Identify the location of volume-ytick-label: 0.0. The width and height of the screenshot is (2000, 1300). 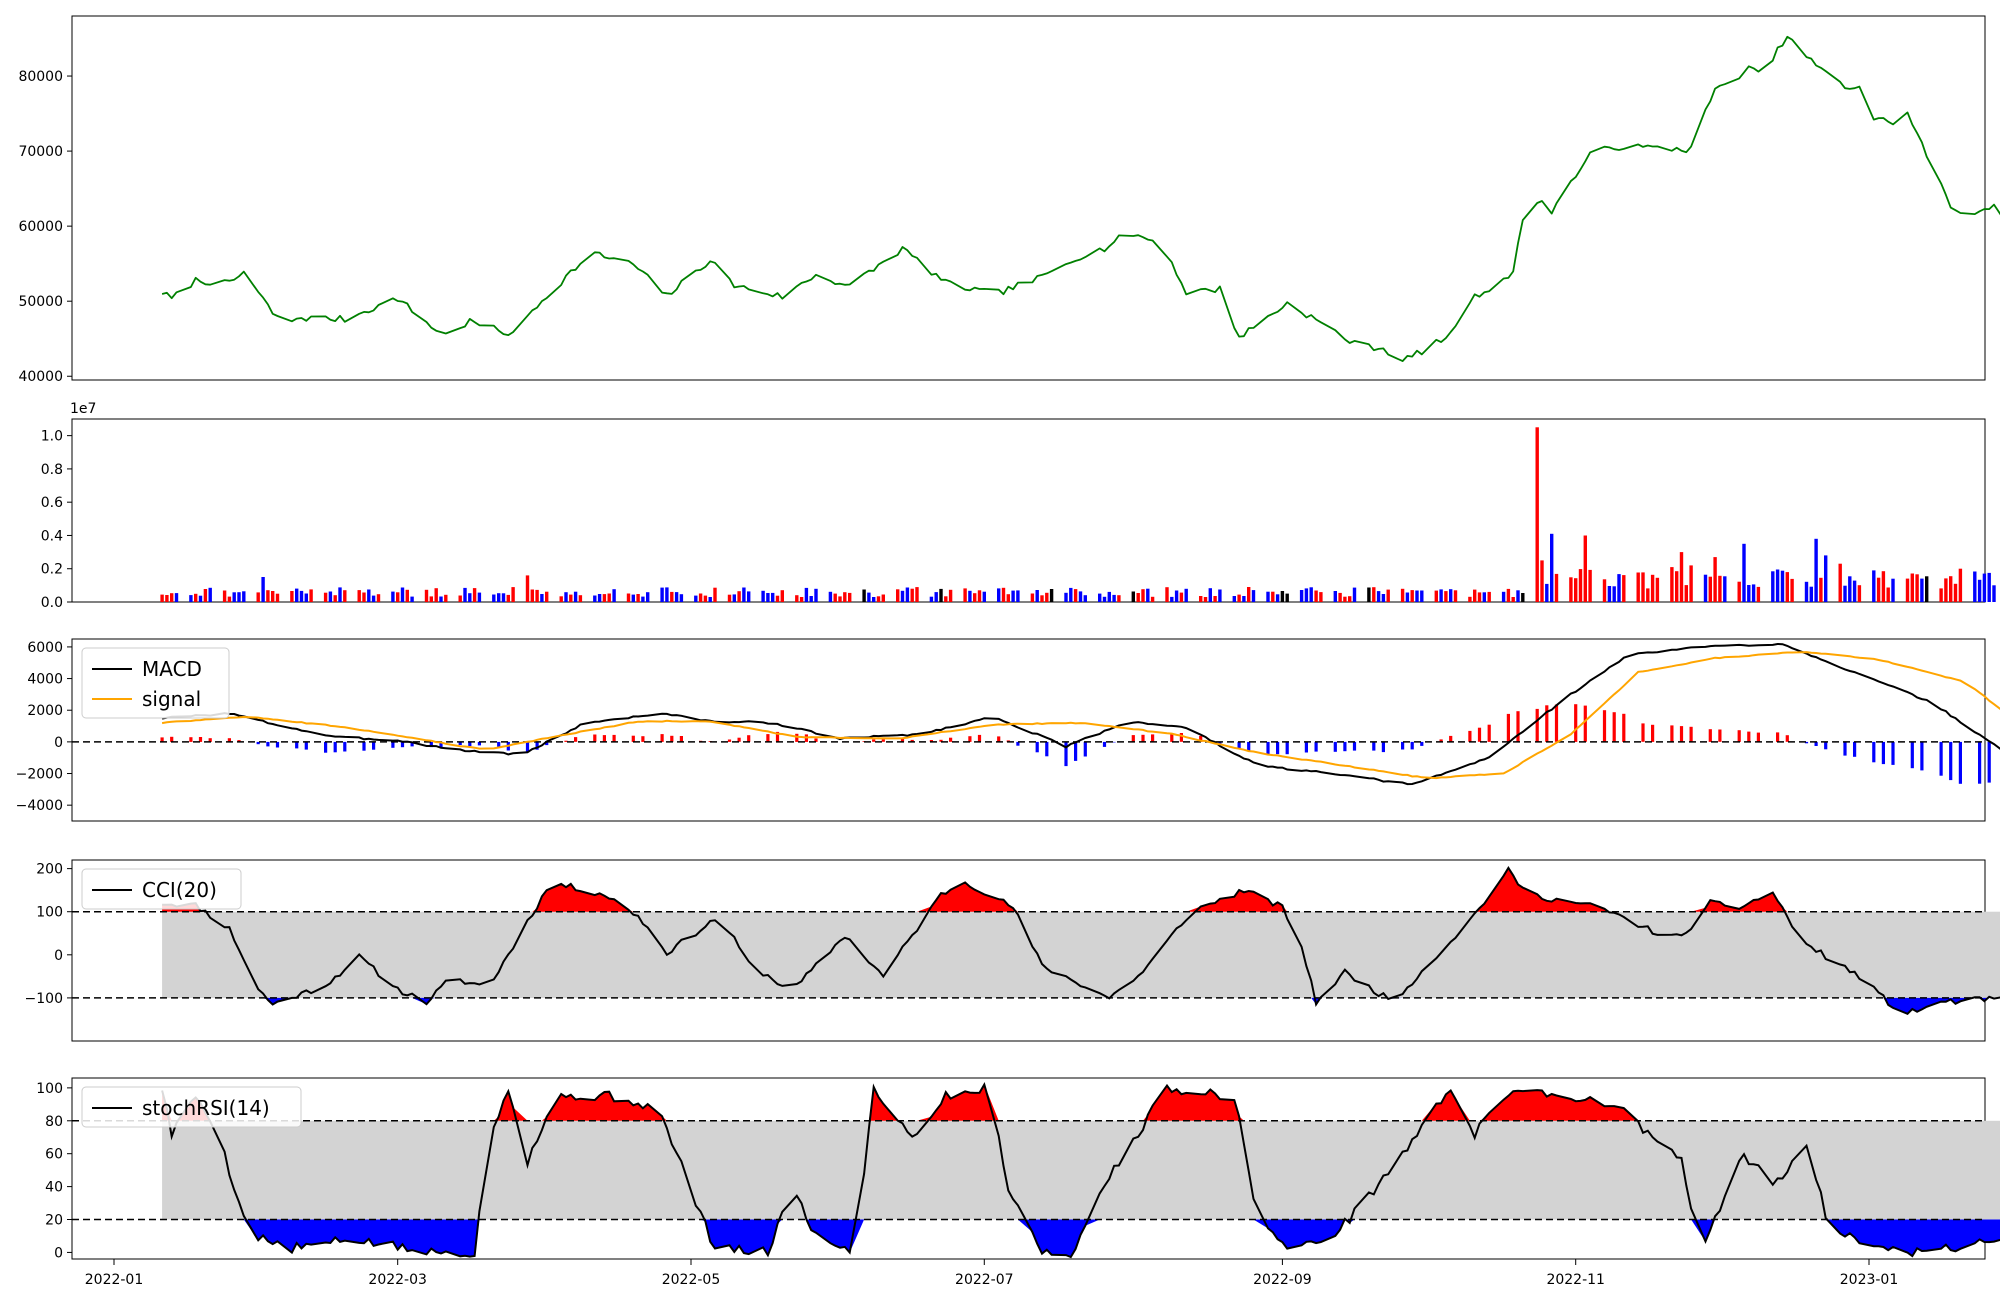
(52, 603).